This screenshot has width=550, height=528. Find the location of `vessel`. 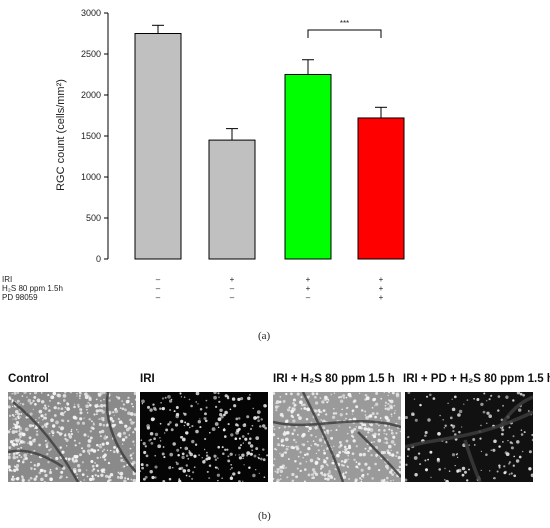

vessel is located at coordinates (46, 441).